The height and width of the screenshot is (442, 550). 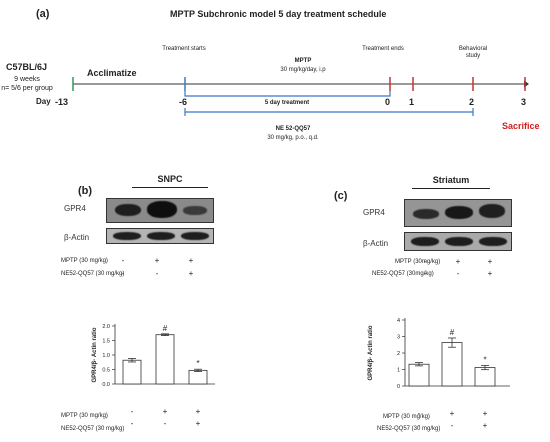 What do you see at coordinates (93, 274) in the screenshot?
I see `treatment-label: NE52-QQ57 (30 mg/kg)` at bounding box center [93, 274].